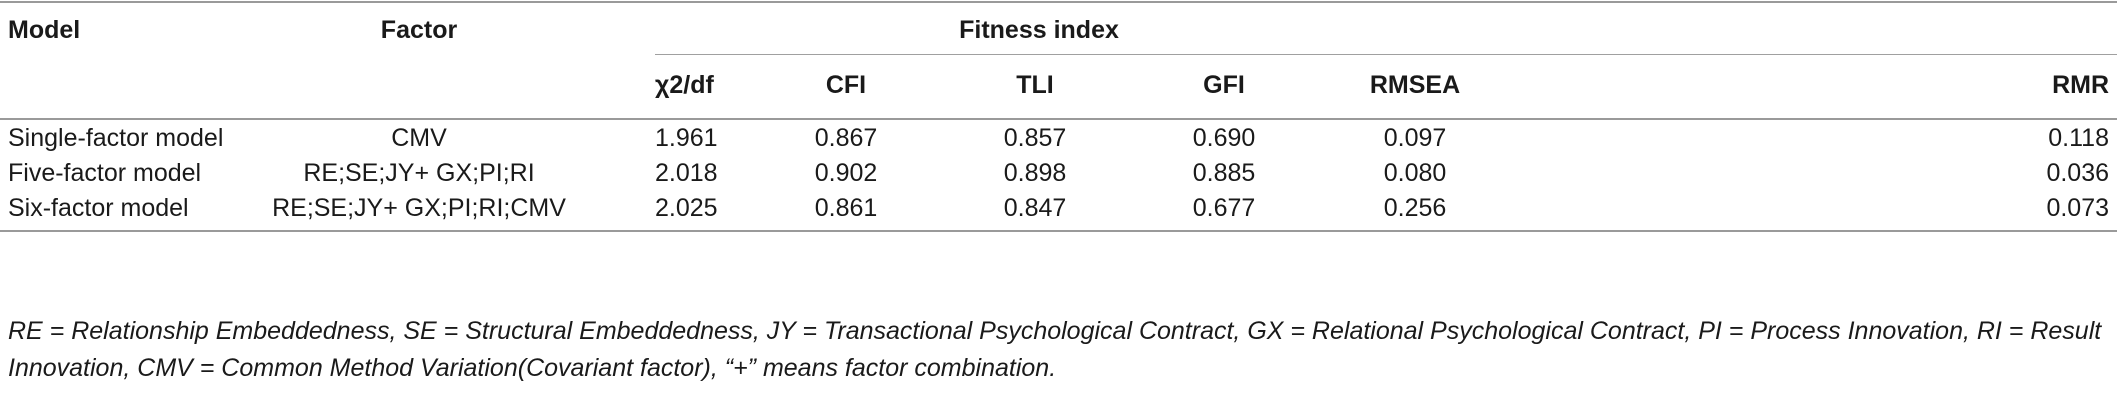  What do you see at coordinates (419, 138) in the screenshot?
I see `row-1-factor: CMV` at bounding box center [419, 138].